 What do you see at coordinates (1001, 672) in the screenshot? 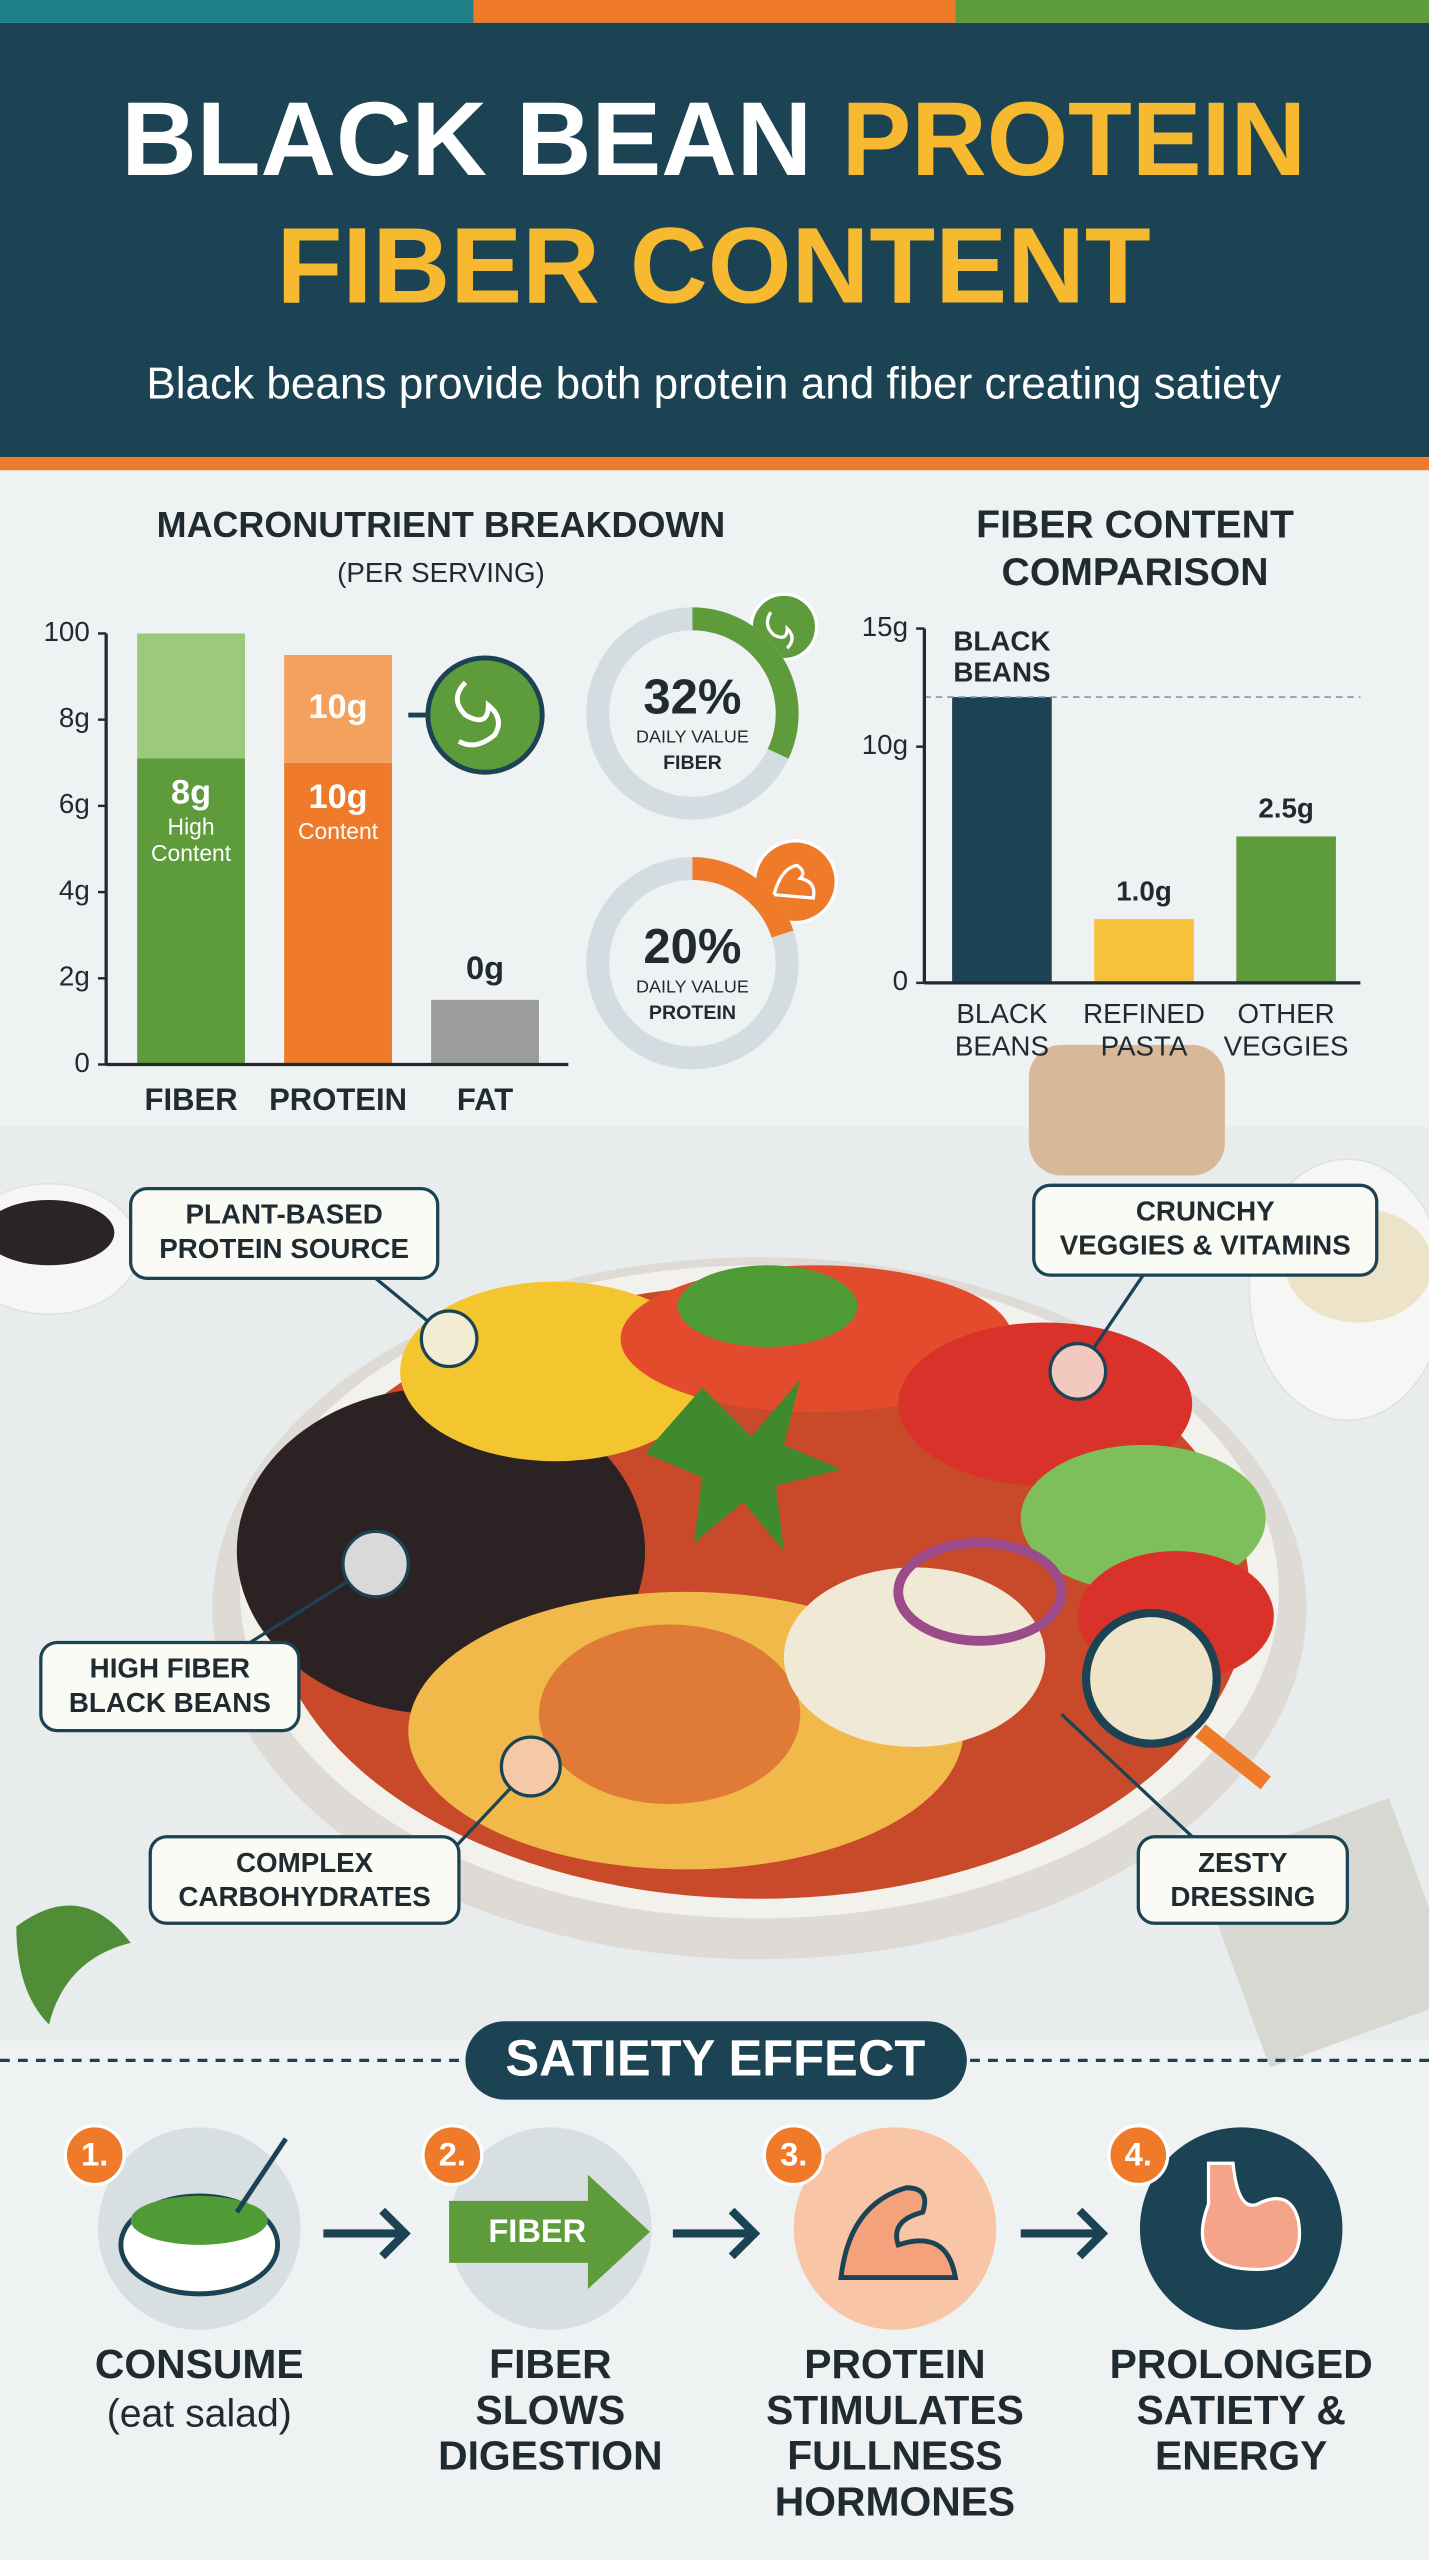
I see `bar-label: BEANS` at bounding box center [1001, 672].